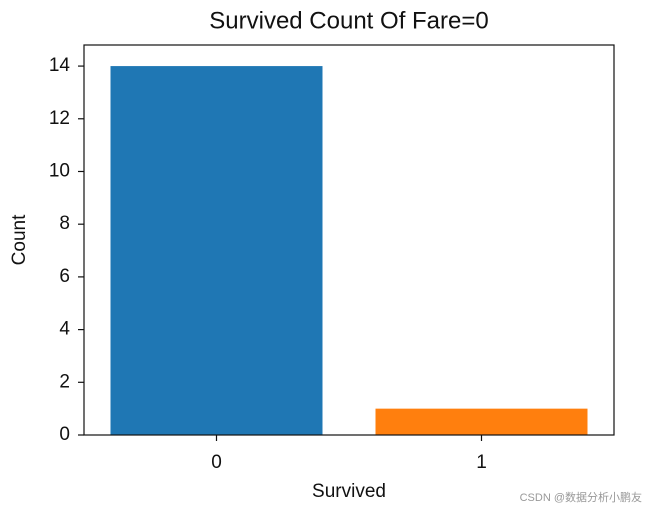 Image resolution: width=650 pixels, height=511 pixels. I want to click on y-tick-label: 6, so click(64, 276).